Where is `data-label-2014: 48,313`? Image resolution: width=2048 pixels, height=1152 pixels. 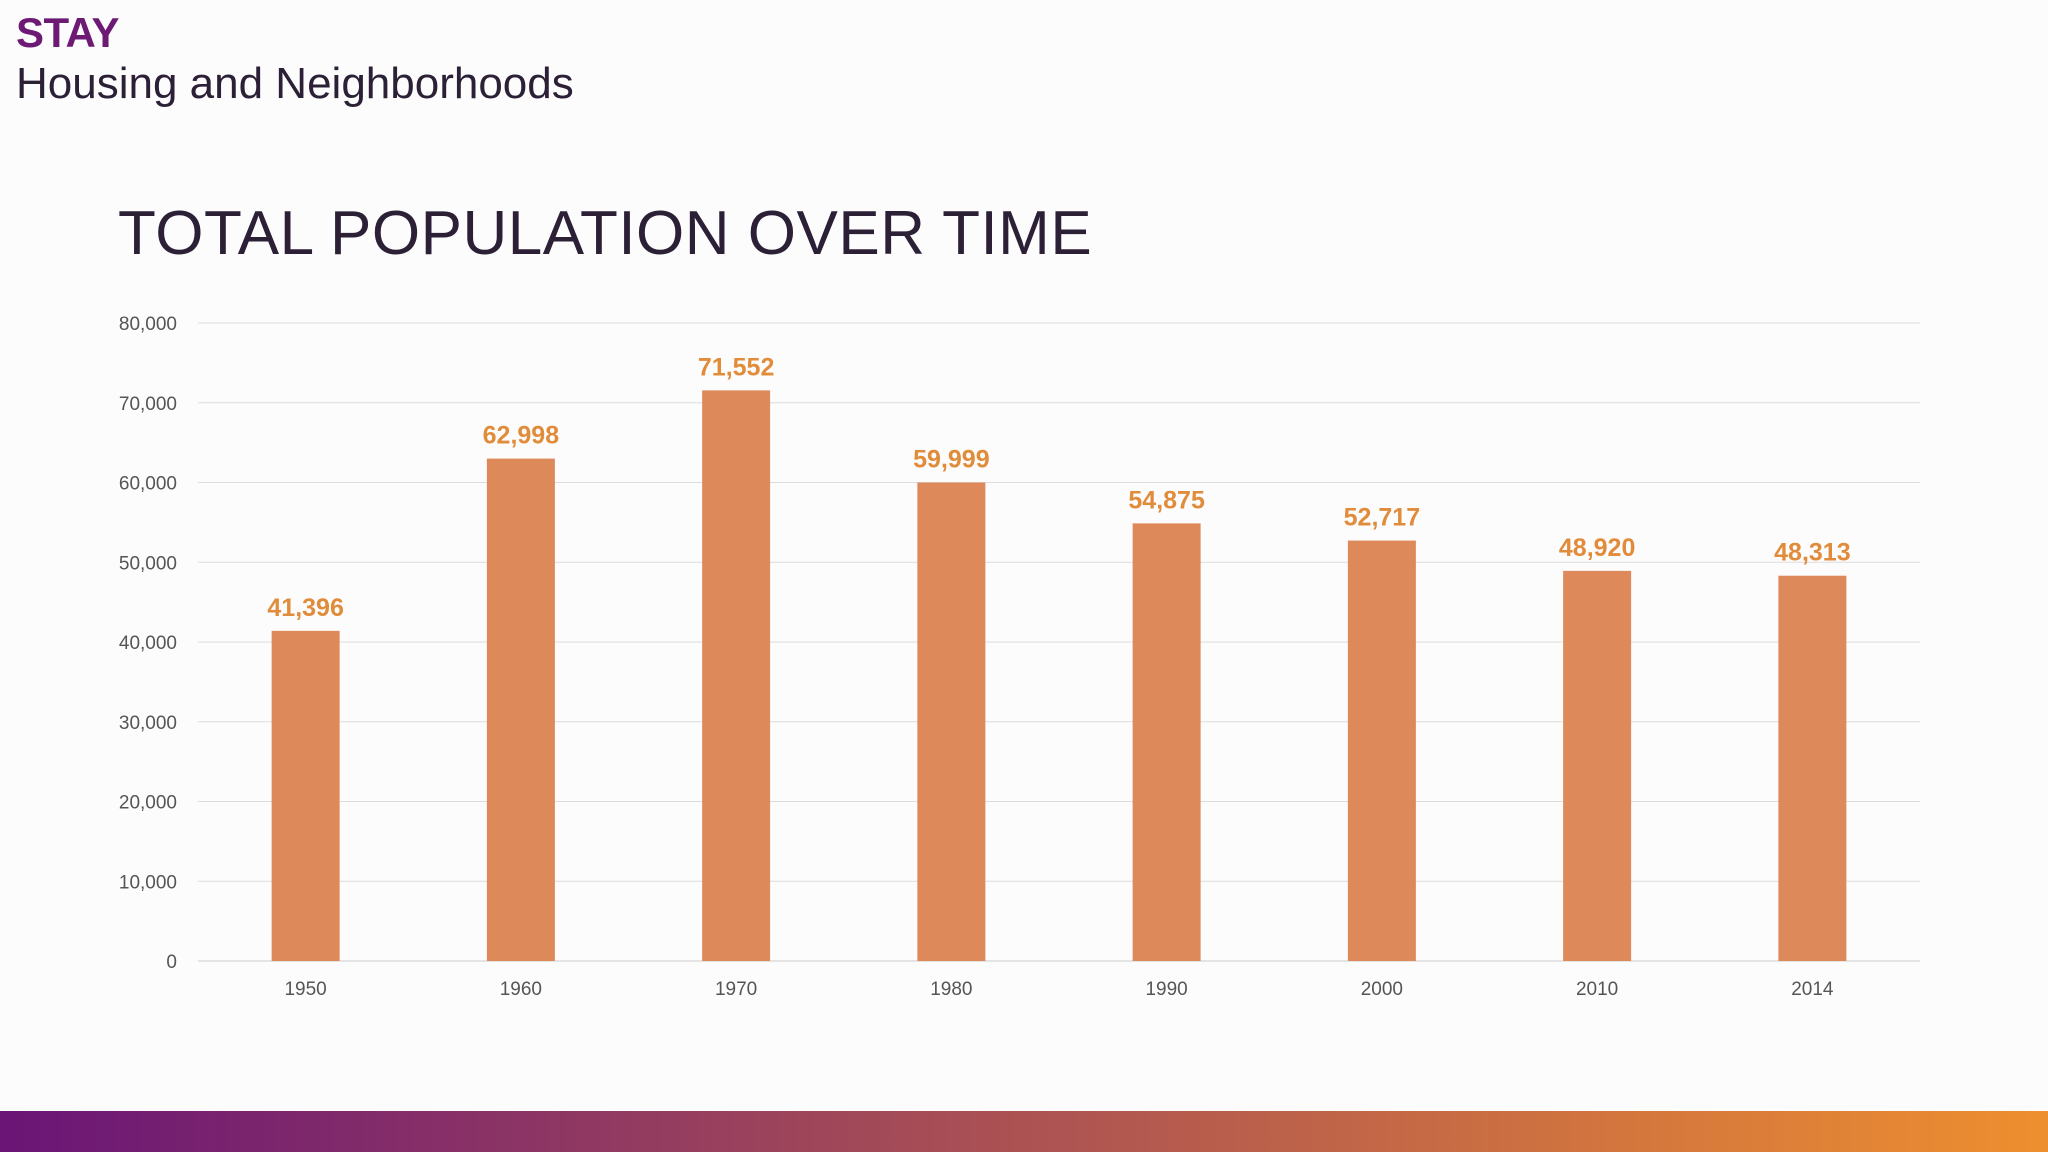
data-label-2014: 48,313 is located at coordinates (1812, 553).